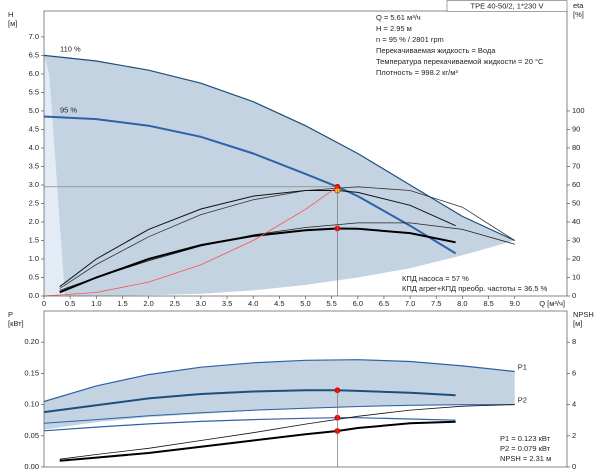  I want to click on y2-tick-label: 20, so click(576, 258).